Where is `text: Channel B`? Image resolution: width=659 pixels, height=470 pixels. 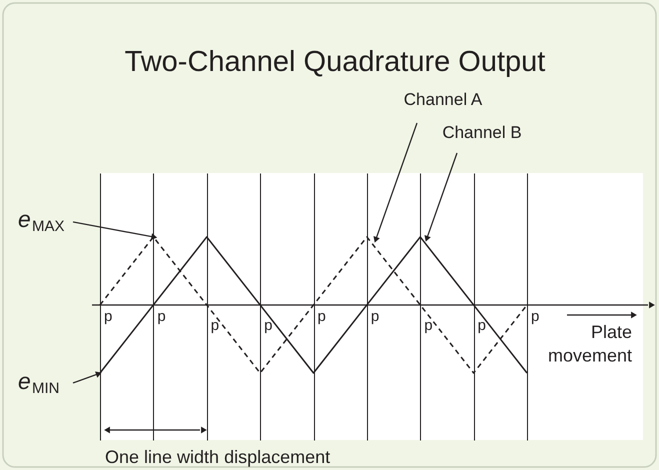
text: Channel B is located at coordinates (482, 132).